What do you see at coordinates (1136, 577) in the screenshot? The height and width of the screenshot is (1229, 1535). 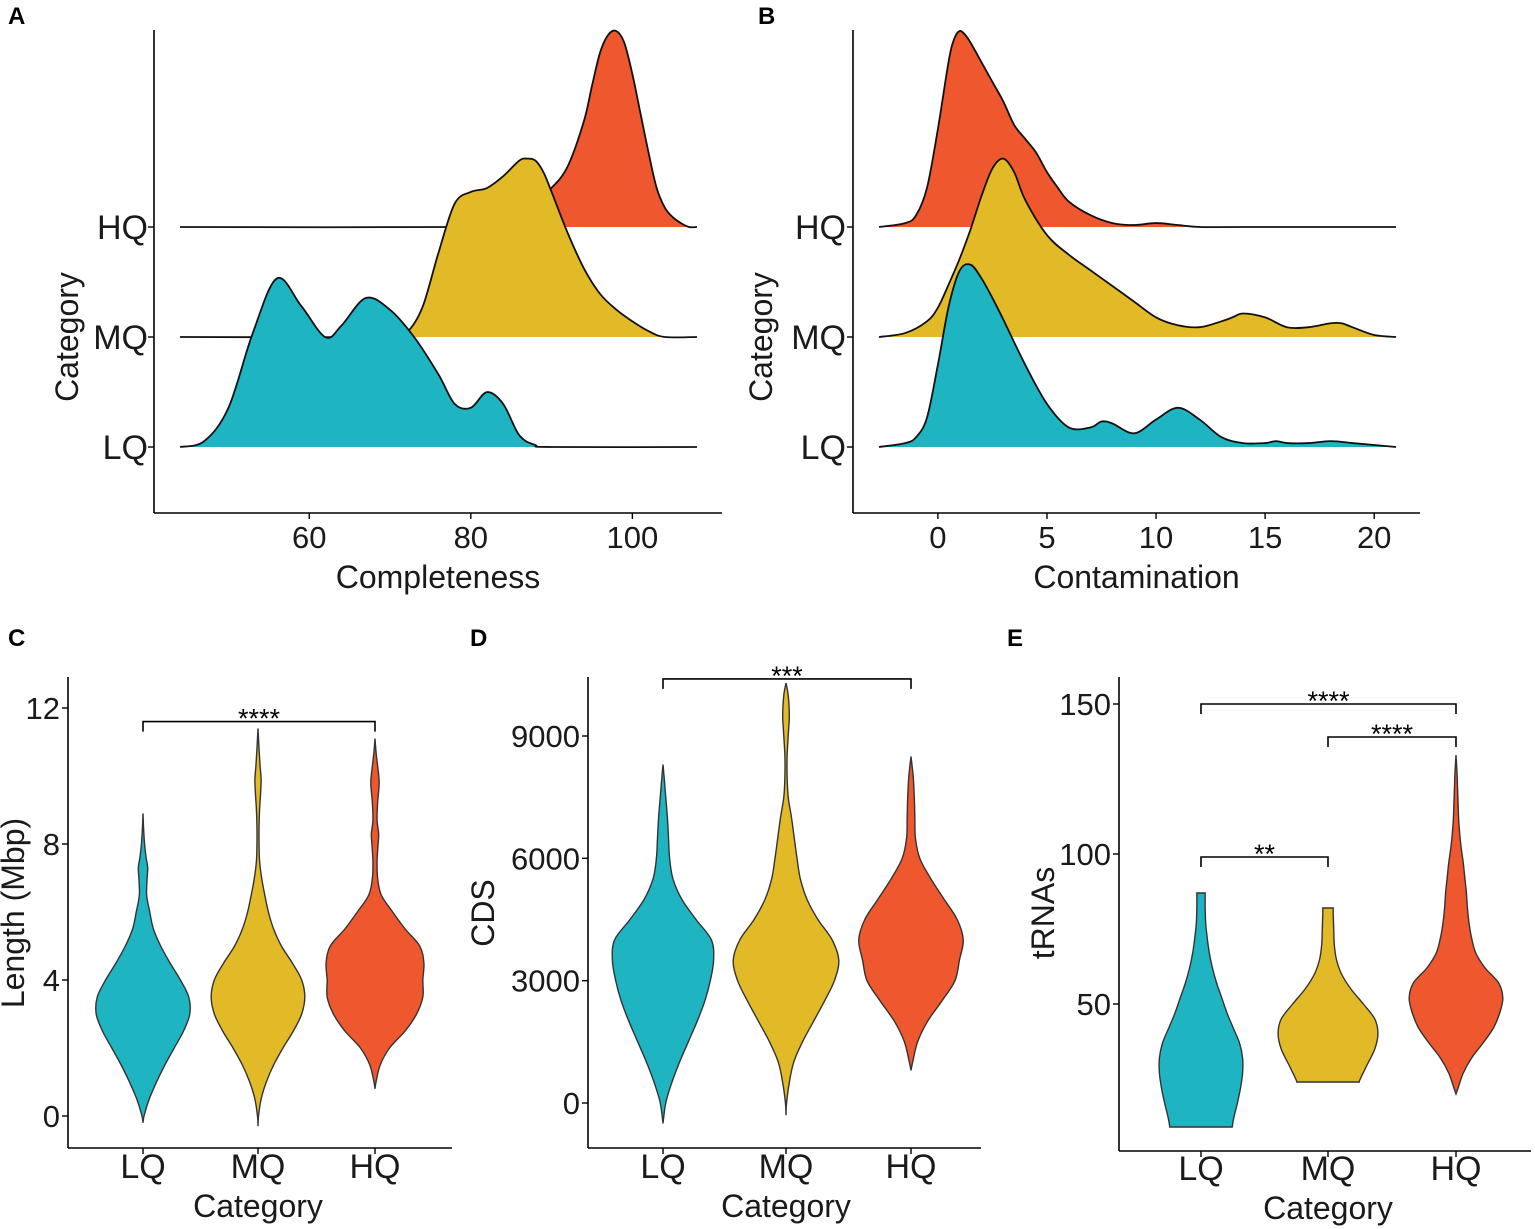 I see `x-axis-title: Contamination` at bounding box center [1136, 577].